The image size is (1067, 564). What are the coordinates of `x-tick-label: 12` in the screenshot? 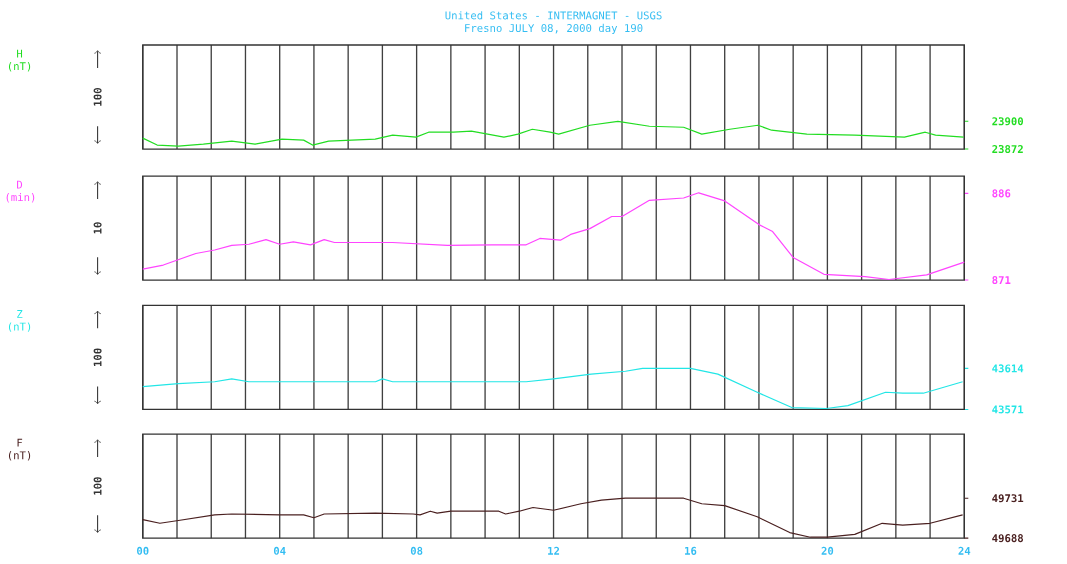 It's located at (554, 550).